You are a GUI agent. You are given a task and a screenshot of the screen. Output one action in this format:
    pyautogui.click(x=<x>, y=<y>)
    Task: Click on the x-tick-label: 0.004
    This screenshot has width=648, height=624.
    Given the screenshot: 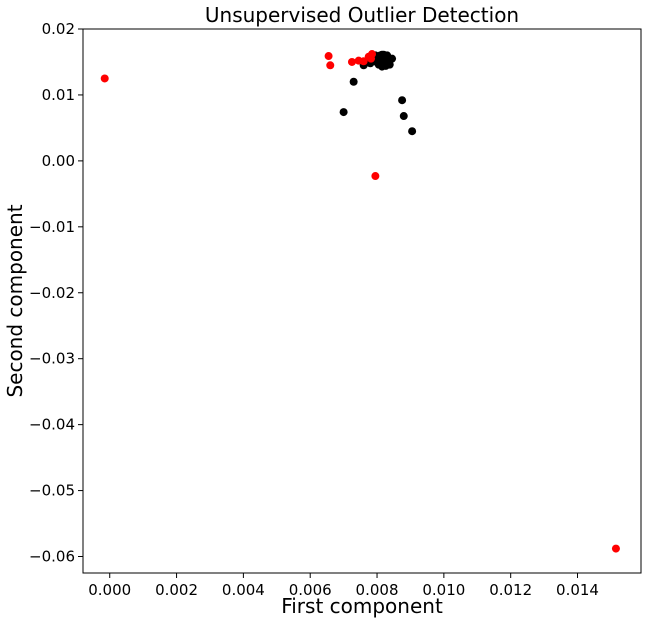 What is the action you would take?
    pyautogui.click(x=243, y=590)
    